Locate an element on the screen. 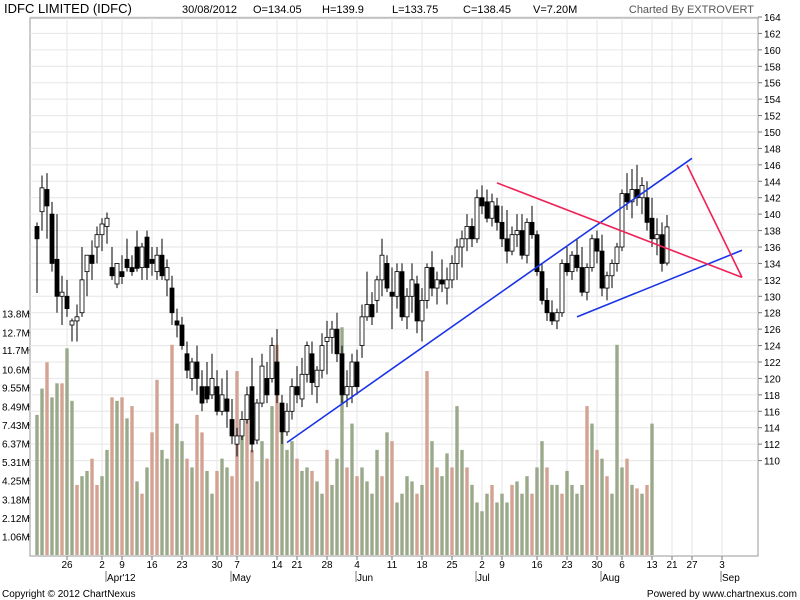 The height and width of the screenshot is (600, 800). date-tick-label: 21 is located at coordinates (672, 565).